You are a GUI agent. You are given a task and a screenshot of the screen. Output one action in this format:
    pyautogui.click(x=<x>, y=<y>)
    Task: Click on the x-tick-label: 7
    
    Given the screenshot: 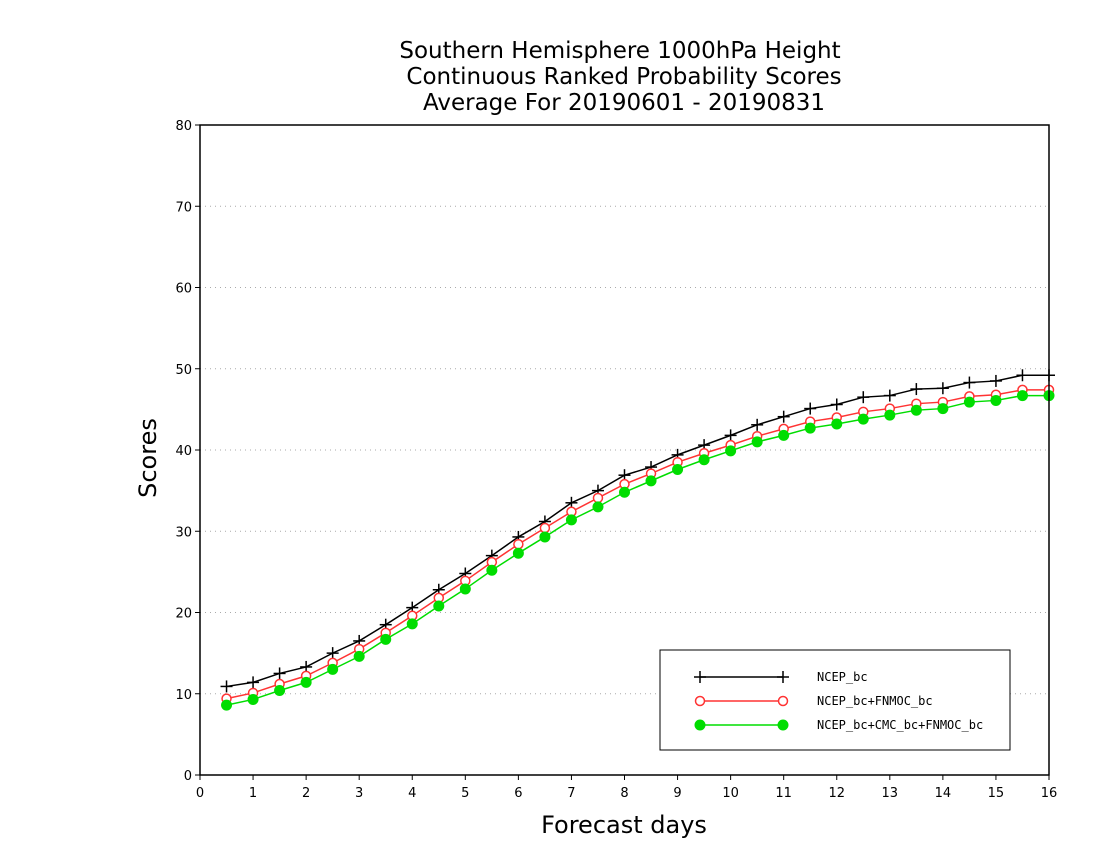 What is the action you would take?
    pyautogui.click(x=571, y=793)
    